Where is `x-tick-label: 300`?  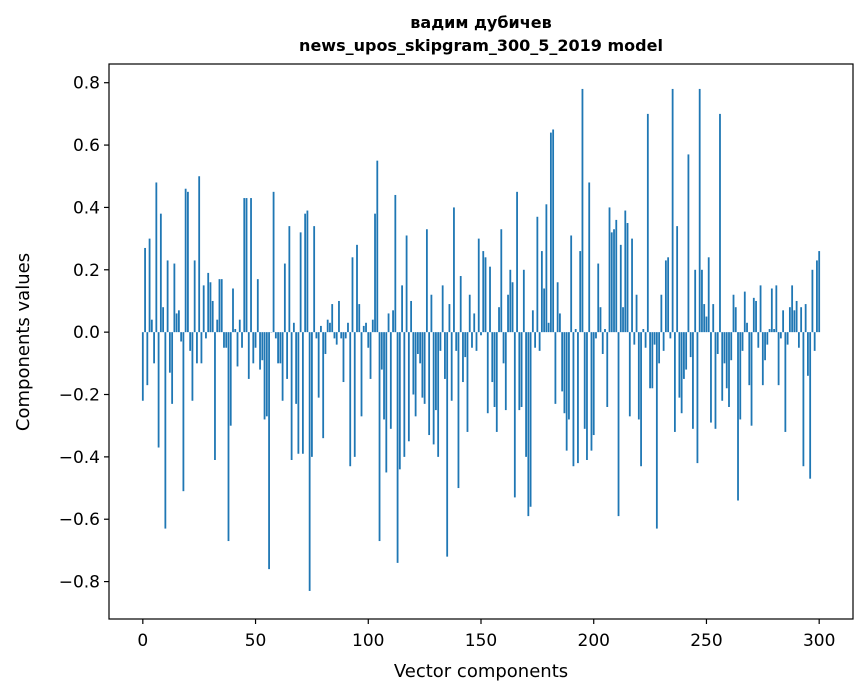 x-tick-label: 300 is located at coordinates (819, 641).